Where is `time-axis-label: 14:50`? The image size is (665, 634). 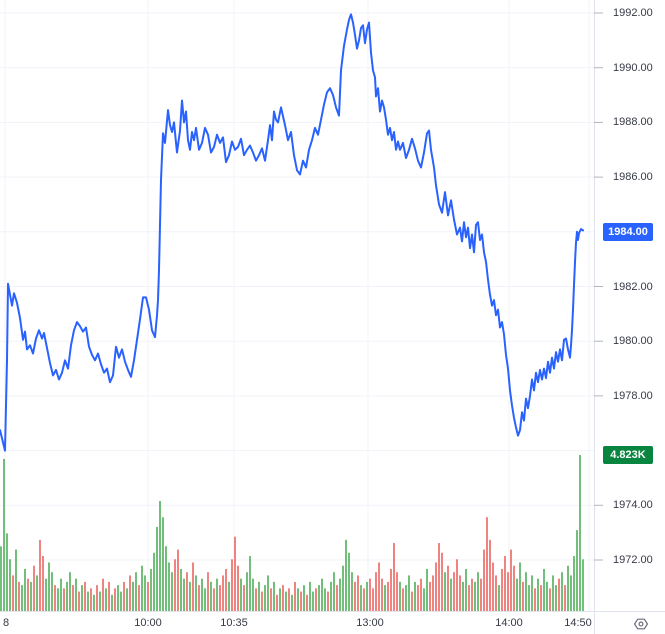 time-axis-label: 14:50 is located at coordinates (578, 623).